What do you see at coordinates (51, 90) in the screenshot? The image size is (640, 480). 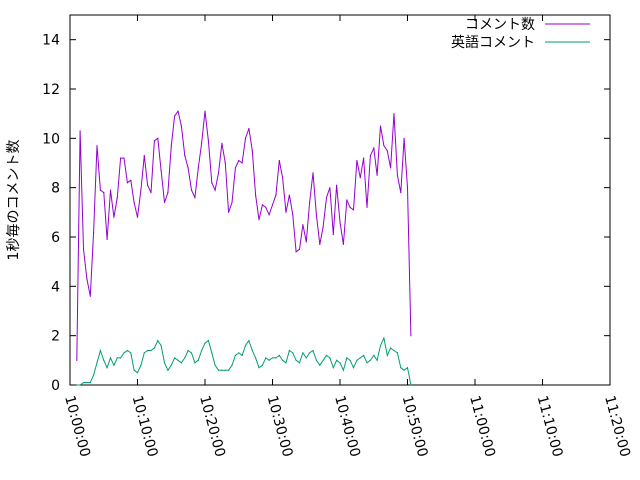 I see `y-tick-label: 12` at bounding box center [51, 90].